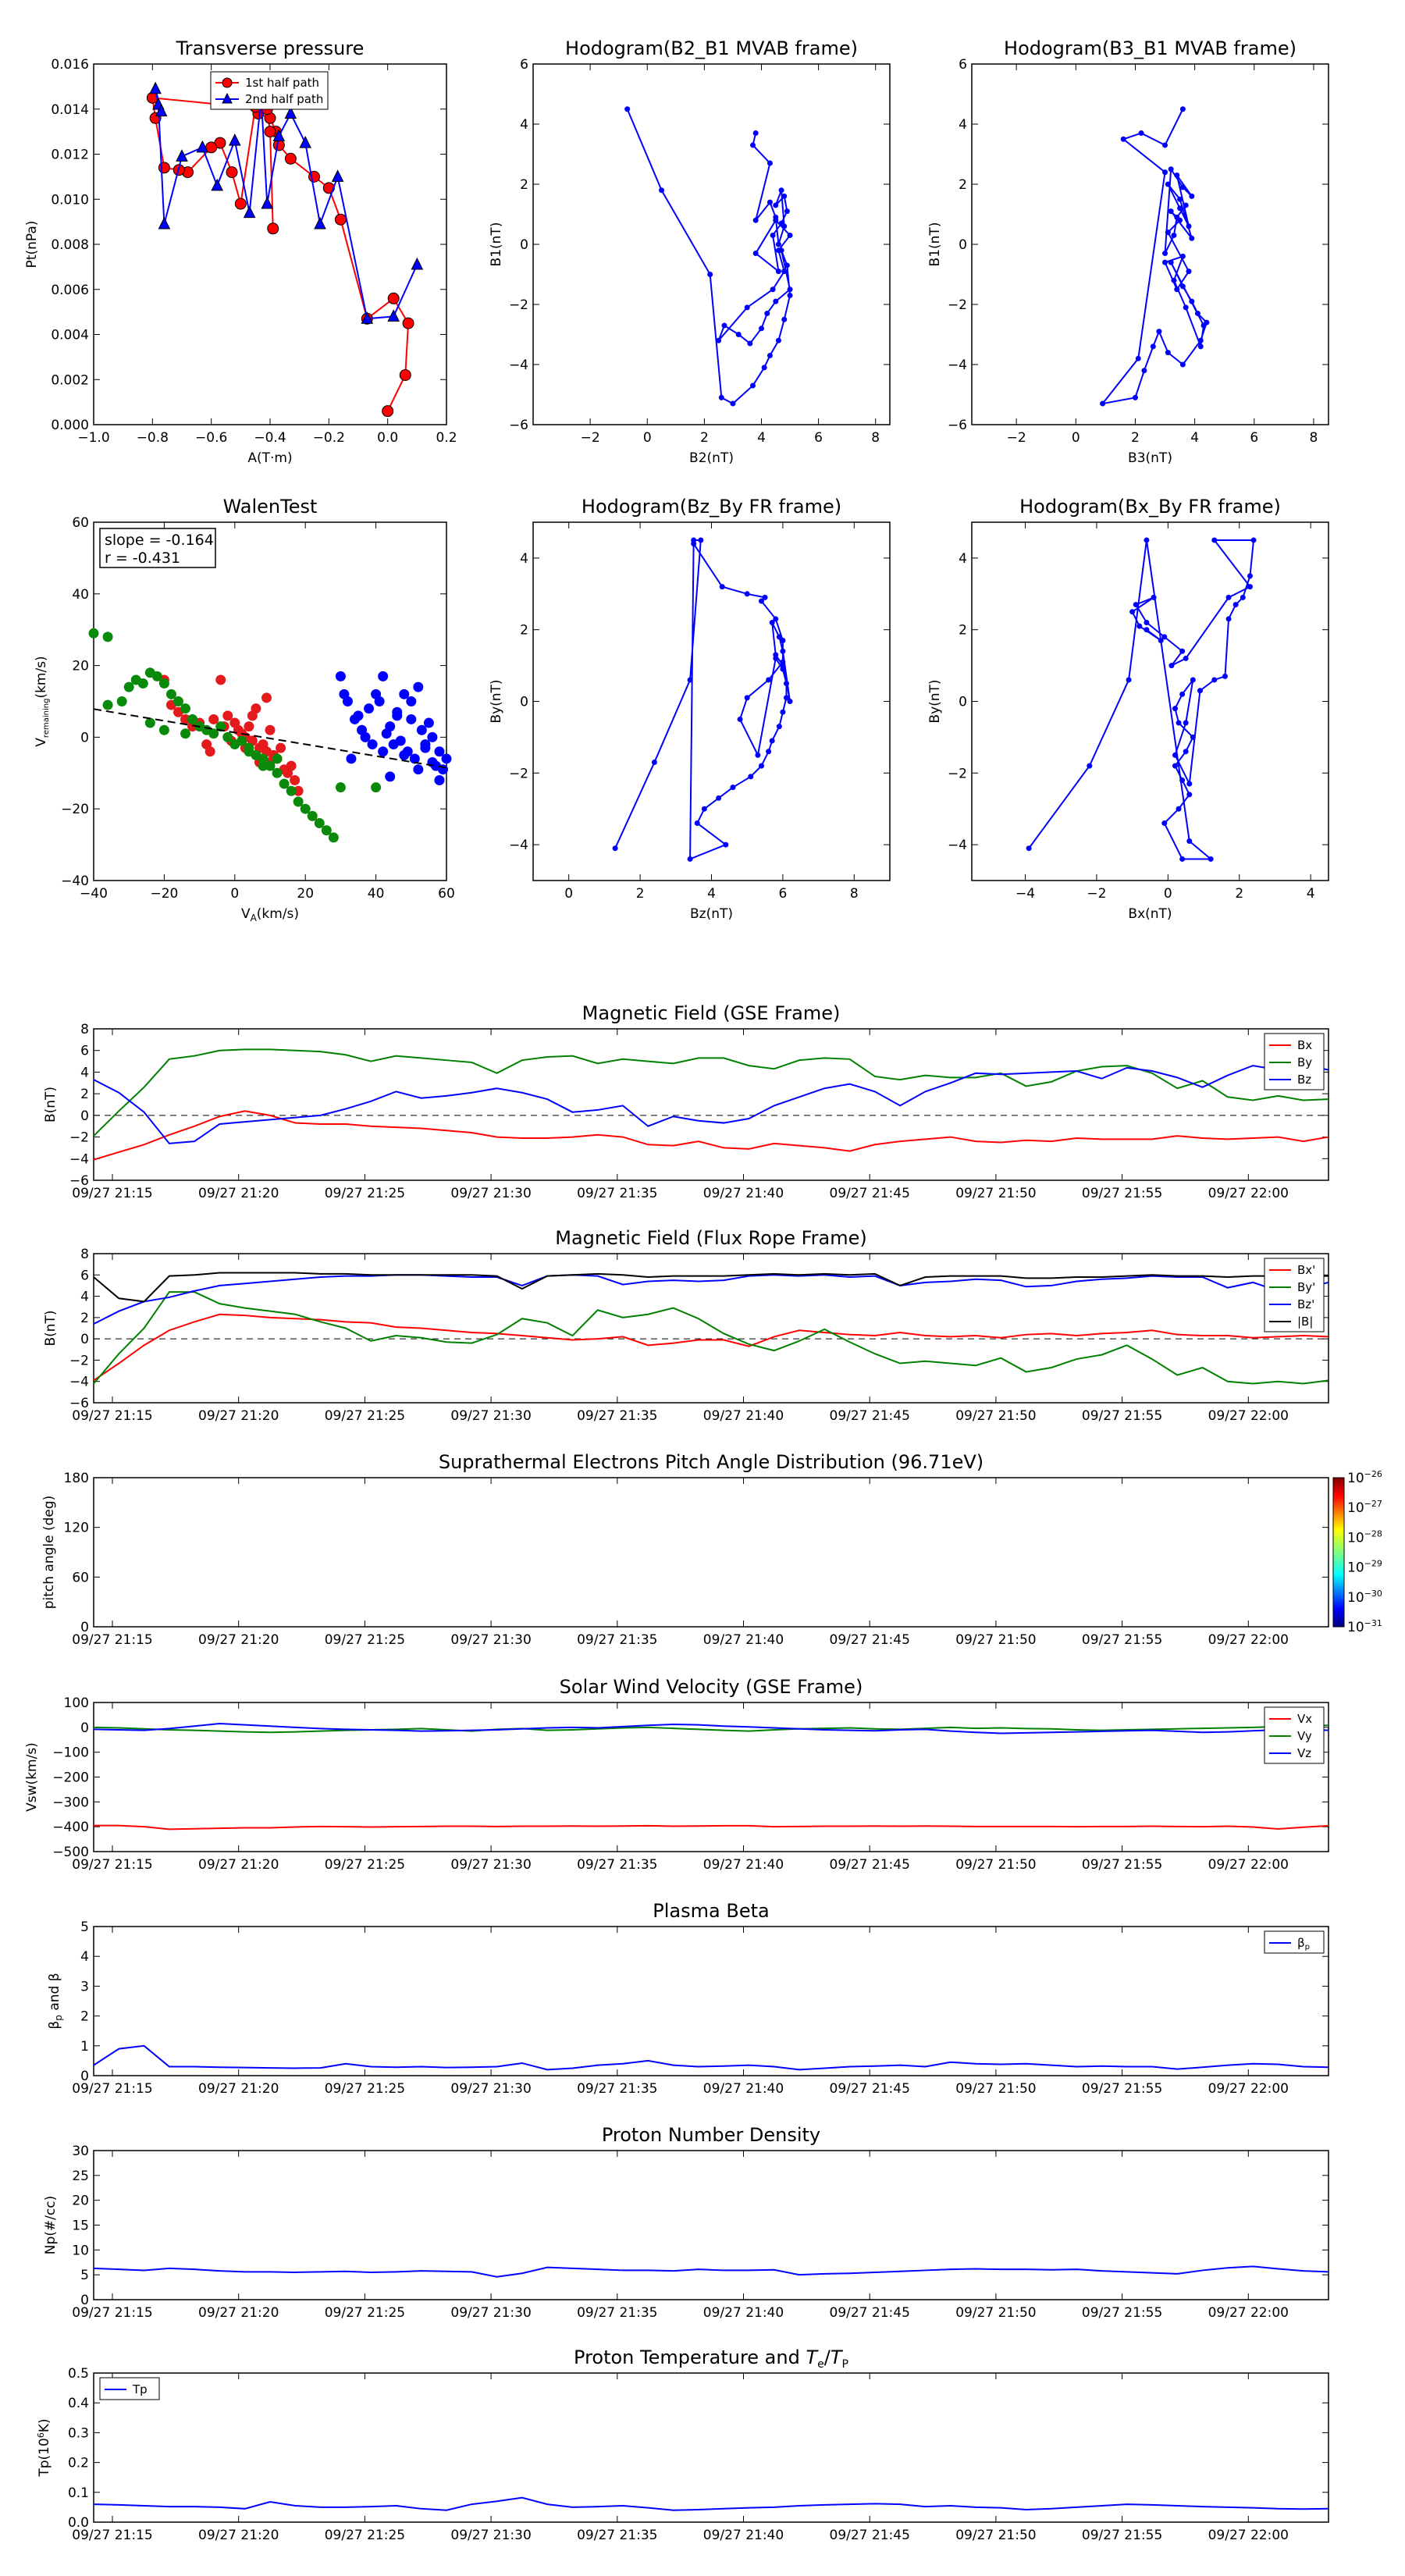  What do you see at coordinates (524, 65) in the screenshot?
I see `hodogram-b2-b1-ytick-label: 6` at bounding box center [524, 65].